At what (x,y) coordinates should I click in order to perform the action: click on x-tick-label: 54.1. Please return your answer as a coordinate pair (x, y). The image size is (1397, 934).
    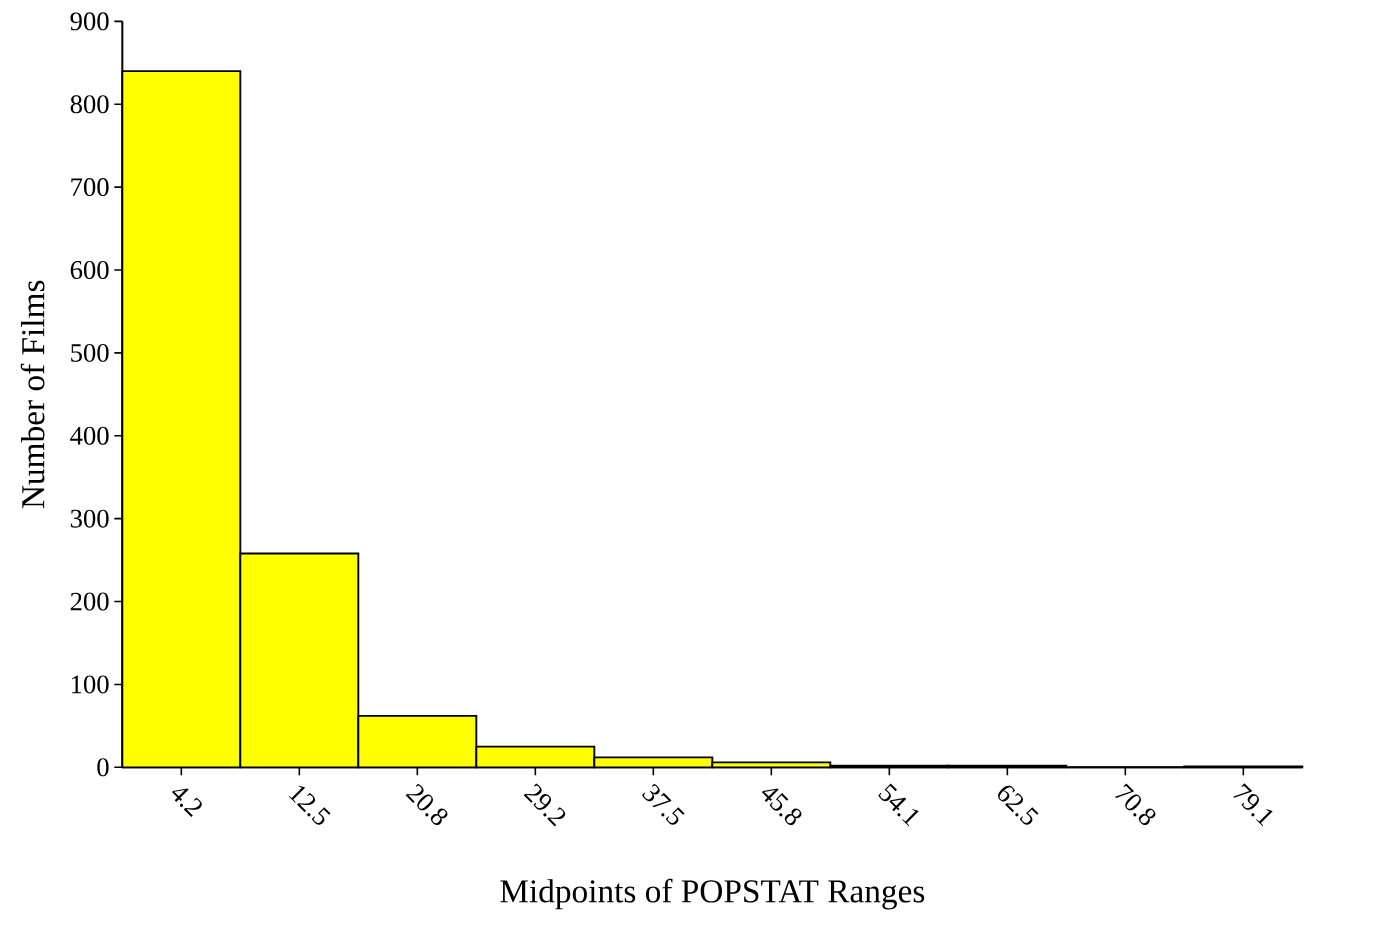
    Looking at the image, I should click on (898, 805).